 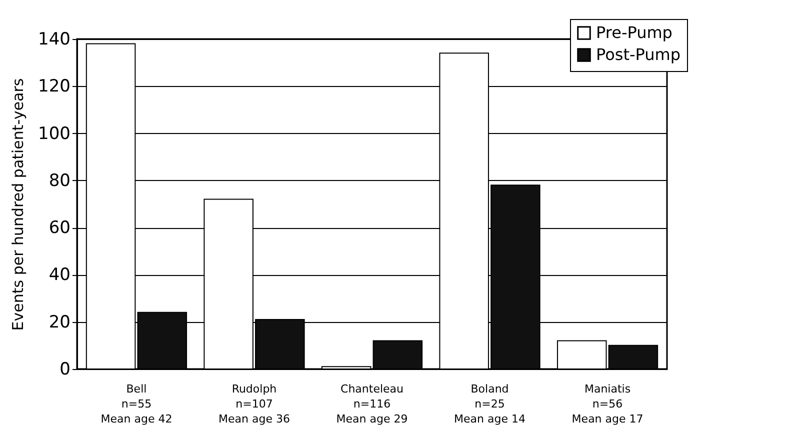 I want to click on x-tick-label: Boland n=25 Mean age 14, so click(x=490, y=404).